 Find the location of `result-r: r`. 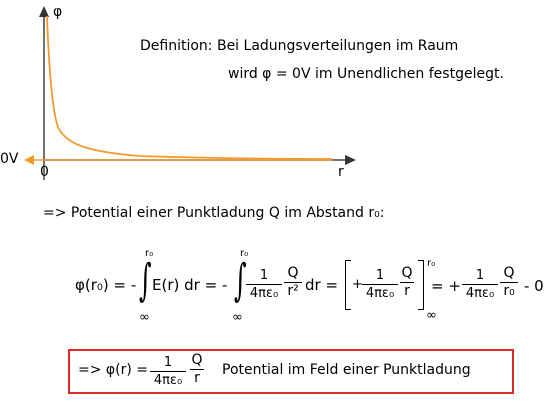

result-r: r is located at coordinates (197, 378).